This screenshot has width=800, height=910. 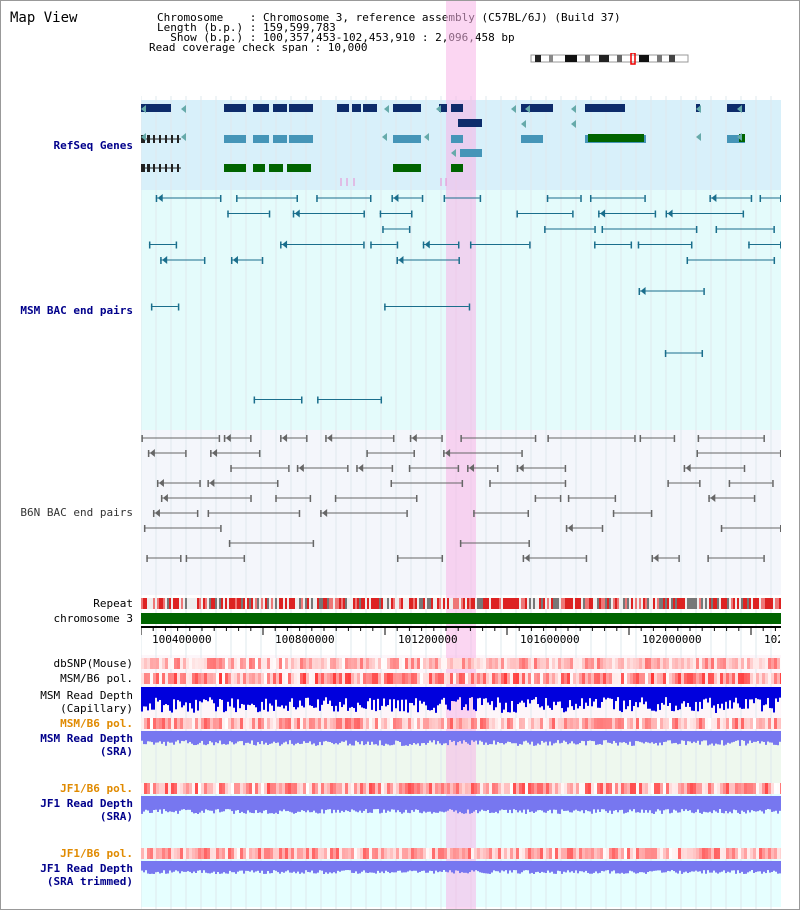 I want to click on repeat-track, so click(x=461, y=603).